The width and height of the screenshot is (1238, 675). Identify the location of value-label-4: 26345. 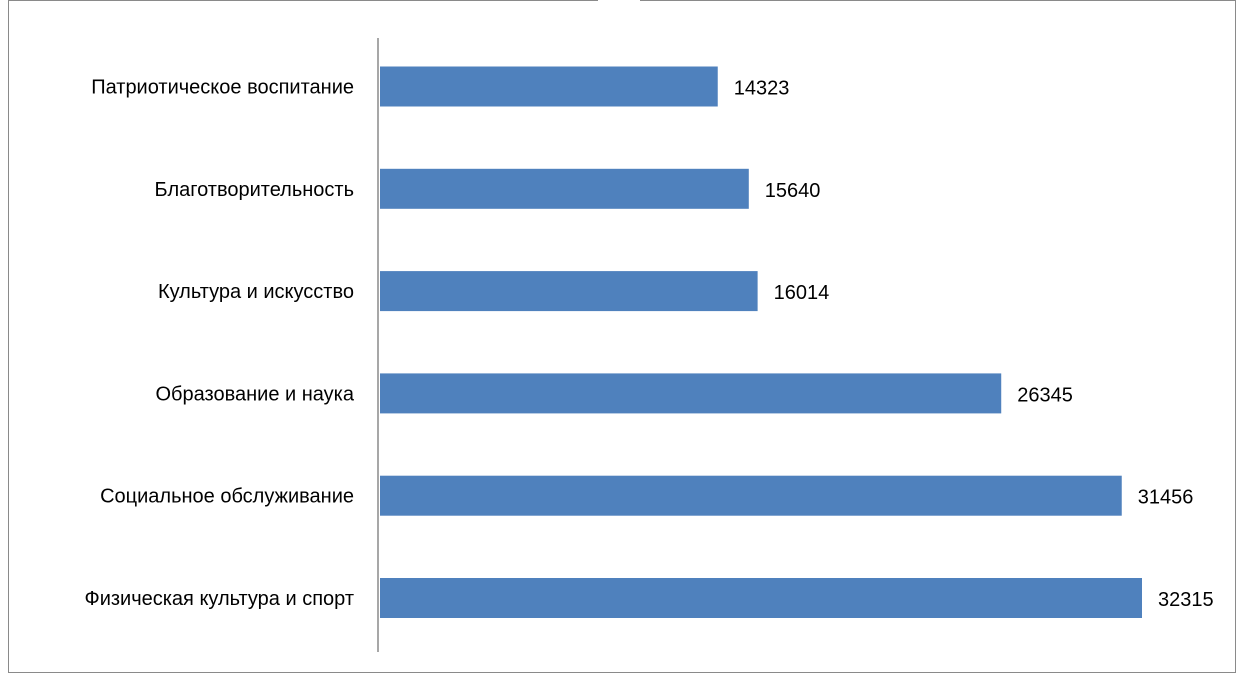
(1045, 395).